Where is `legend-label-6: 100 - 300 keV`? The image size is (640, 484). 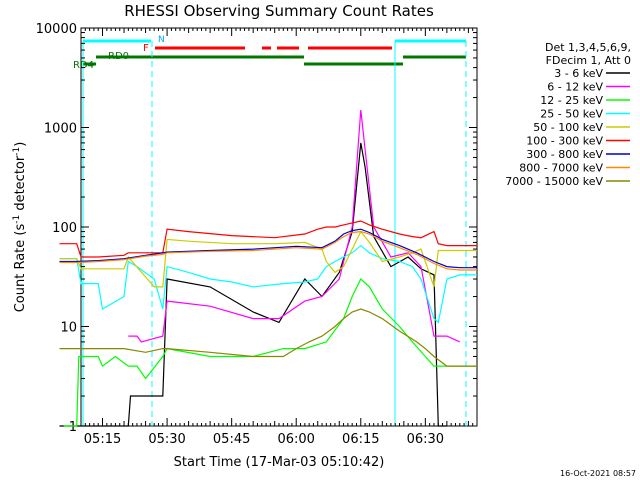 legend-label-6: 100 - 300 keV is located at coordinates (564, 141).